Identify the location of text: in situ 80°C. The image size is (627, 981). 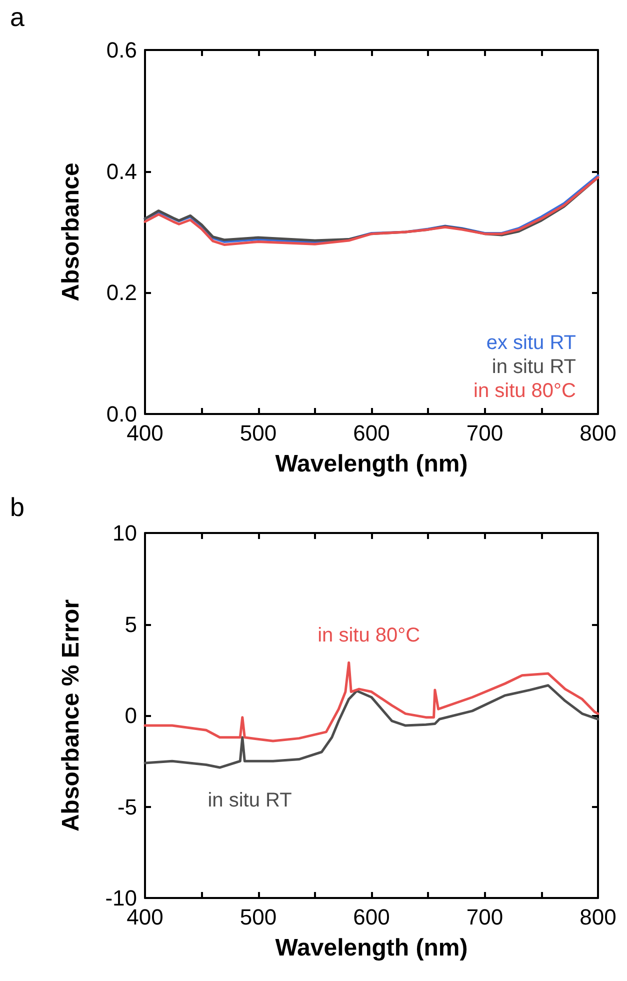
(525, 391).